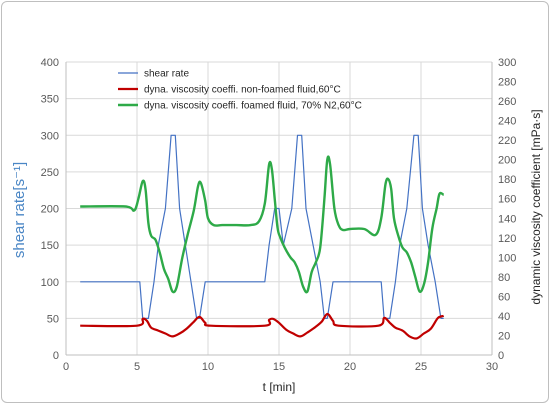  I want to click on y-tick-label: 50, so click(53, 319).